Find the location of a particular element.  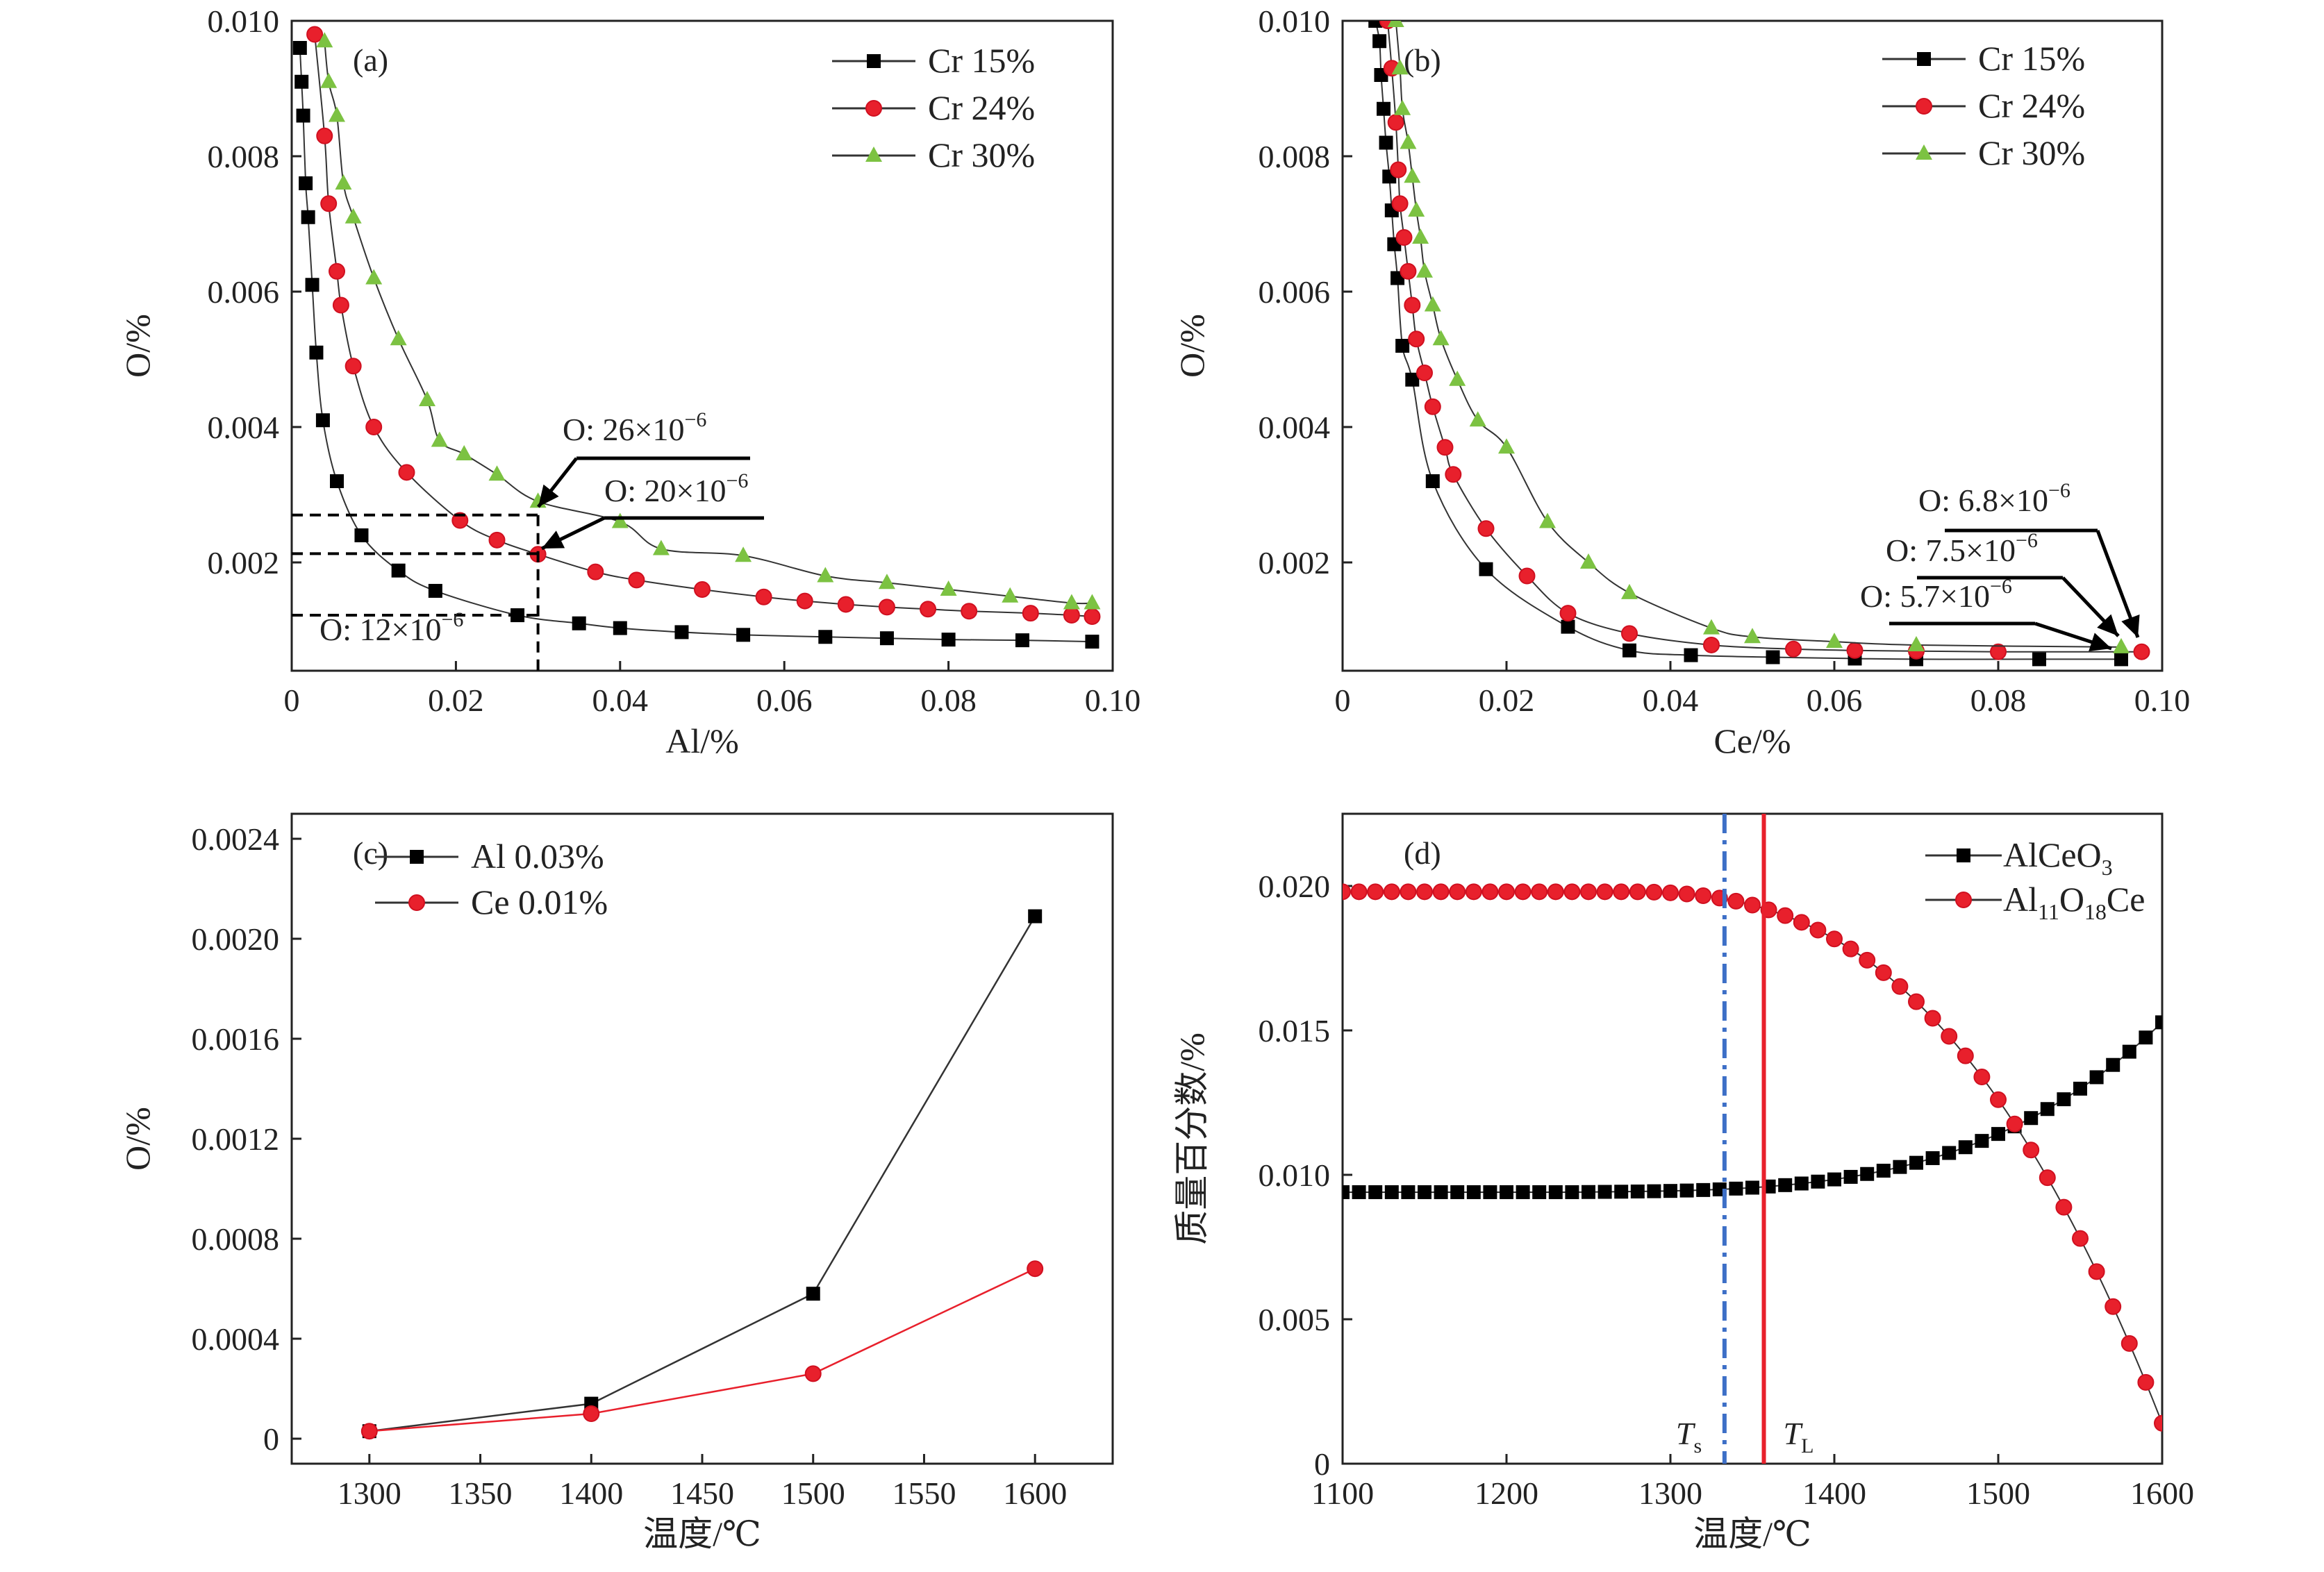

annotation-base: O: 5.7×10 is located at coordinates (1925, 596).